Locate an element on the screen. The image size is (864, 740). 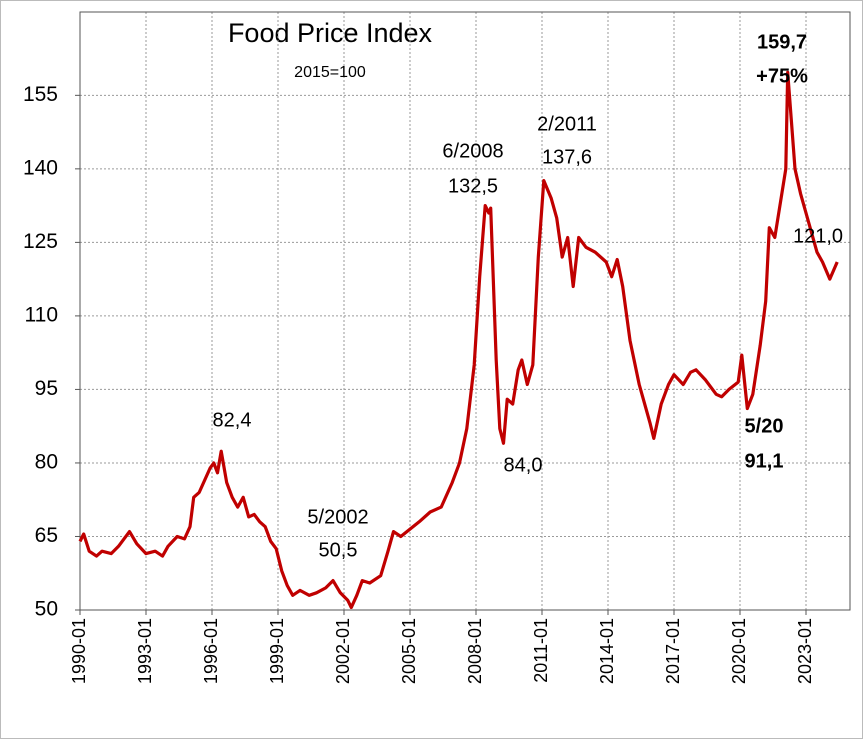
x-tick-label: 1996-01 is located at coordinates (211, 651).